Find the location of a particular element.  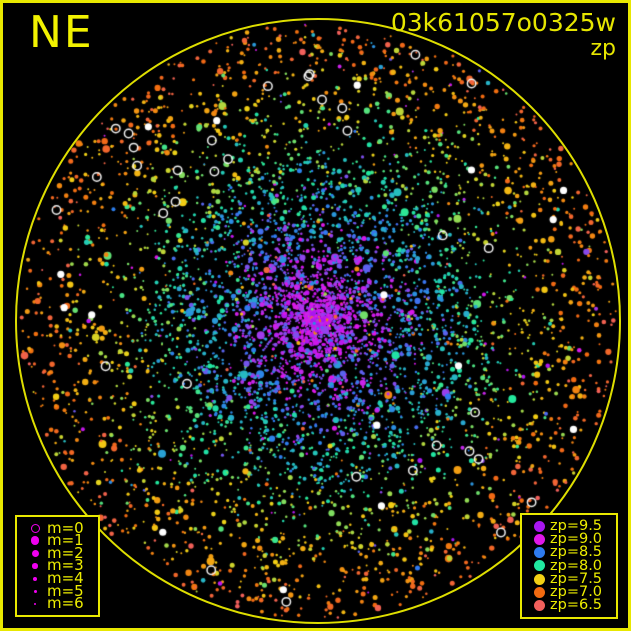

zp-legend-label: zp=9.5 is located at coordinates (576, 526).